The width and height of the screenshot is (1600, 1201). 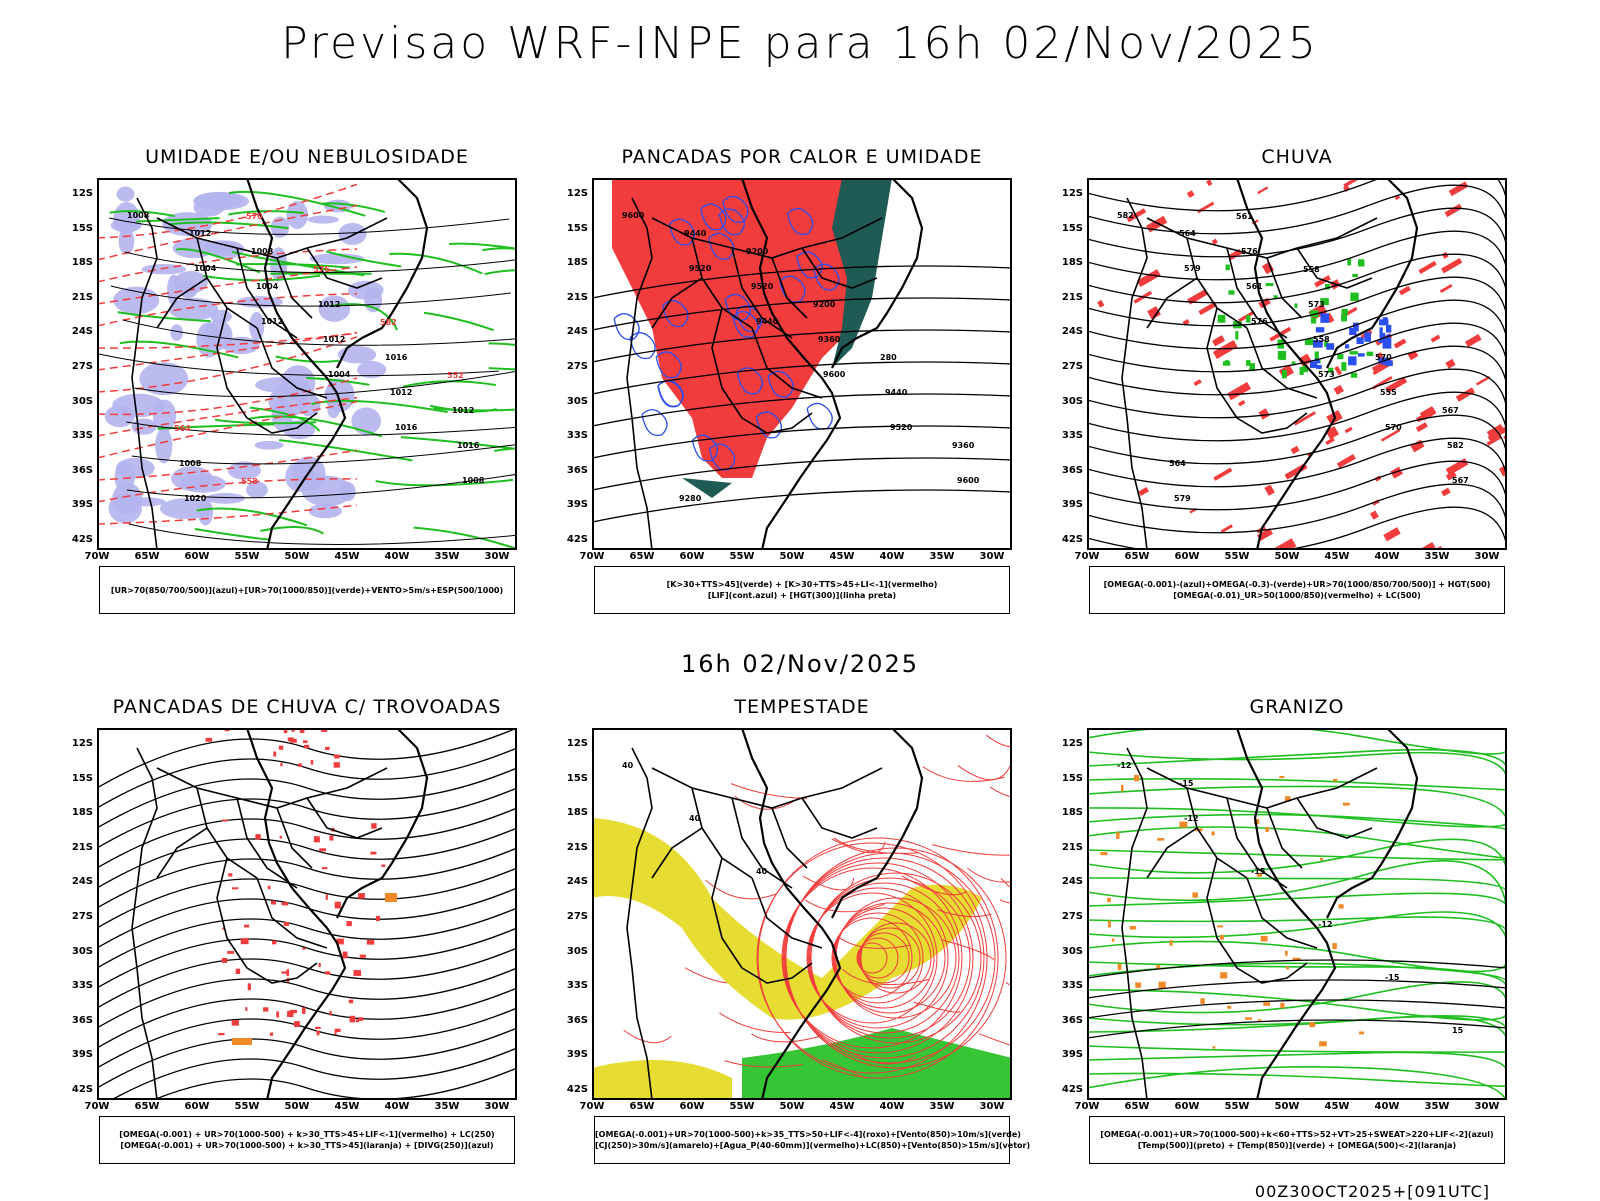 What do you see at coordinates (1182, 498) in the screenshot?
I see `contour-label: 579` at bounding box center [1182, 498].